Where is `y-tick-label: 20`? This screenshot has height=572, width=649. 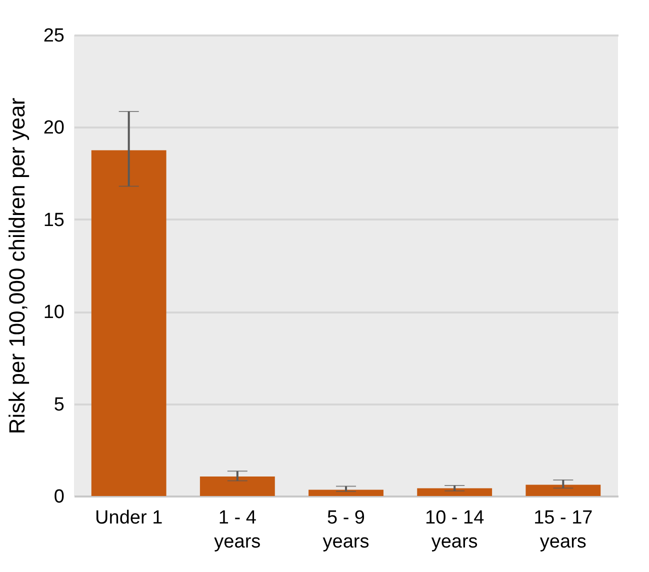
y-tick-label: 20 is located at coordinates (53, 128).